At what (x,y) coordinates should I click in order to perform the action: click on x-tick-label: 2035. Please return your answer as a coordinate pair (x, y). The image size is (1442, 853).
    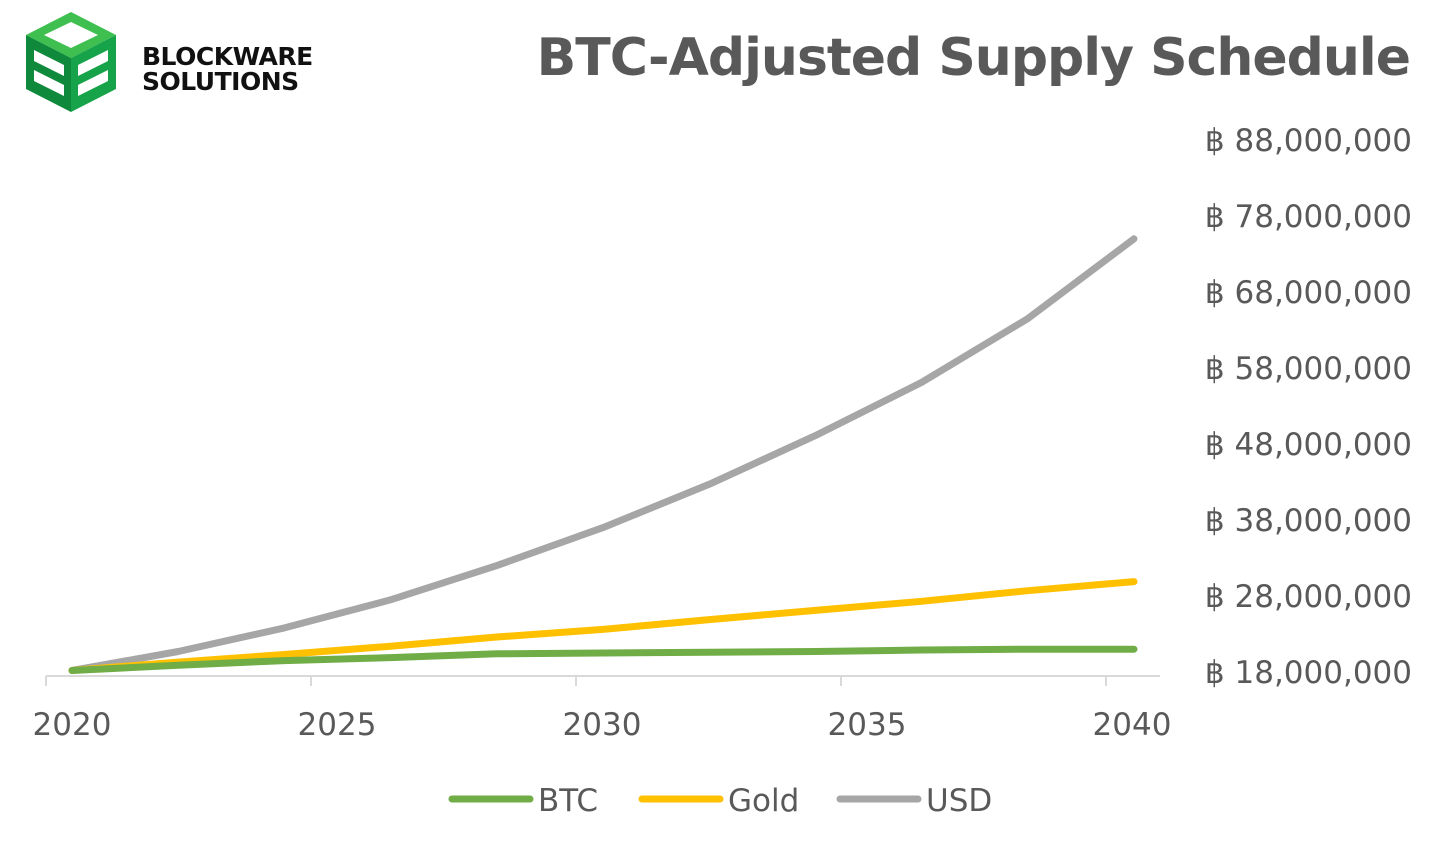
    Looking at the image, I should click on (867, 725).